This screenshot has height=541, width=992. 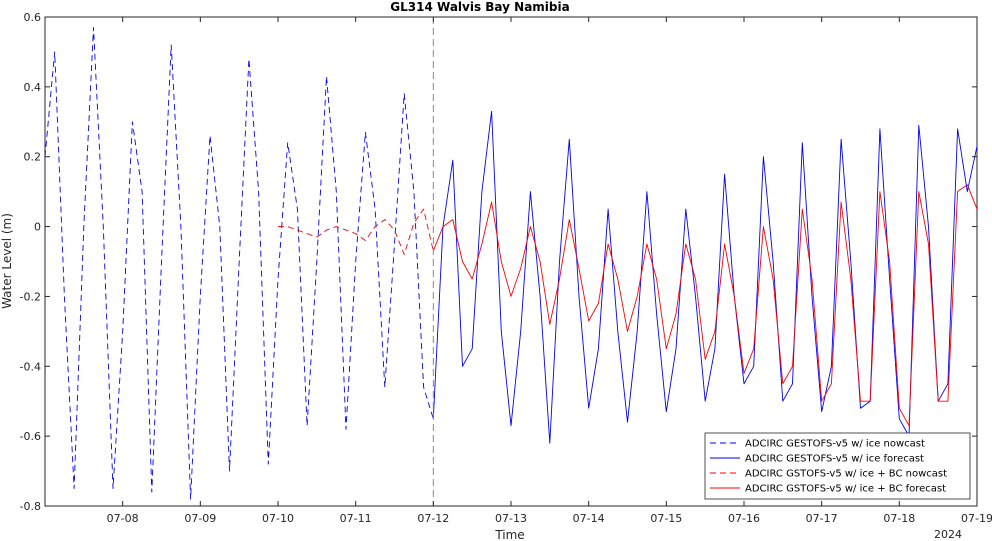 I want to click on x-tick-label: 07-08, so click(x=123, y=518).